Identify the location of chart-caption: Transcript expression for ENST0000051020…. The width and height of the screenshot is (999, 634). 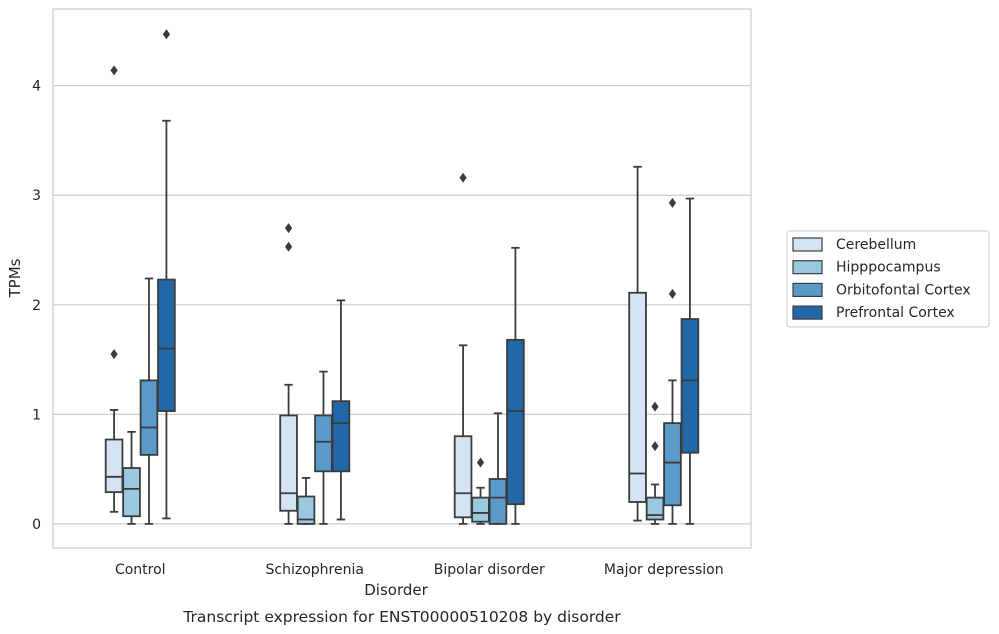
(401, 617).